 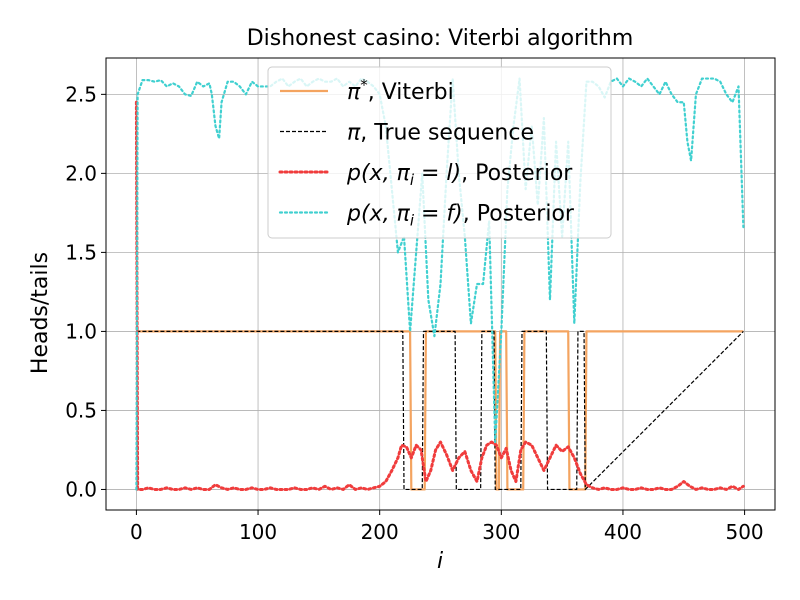 I want to click on y-tick-label: 1.0, so click(x=81, y=331).